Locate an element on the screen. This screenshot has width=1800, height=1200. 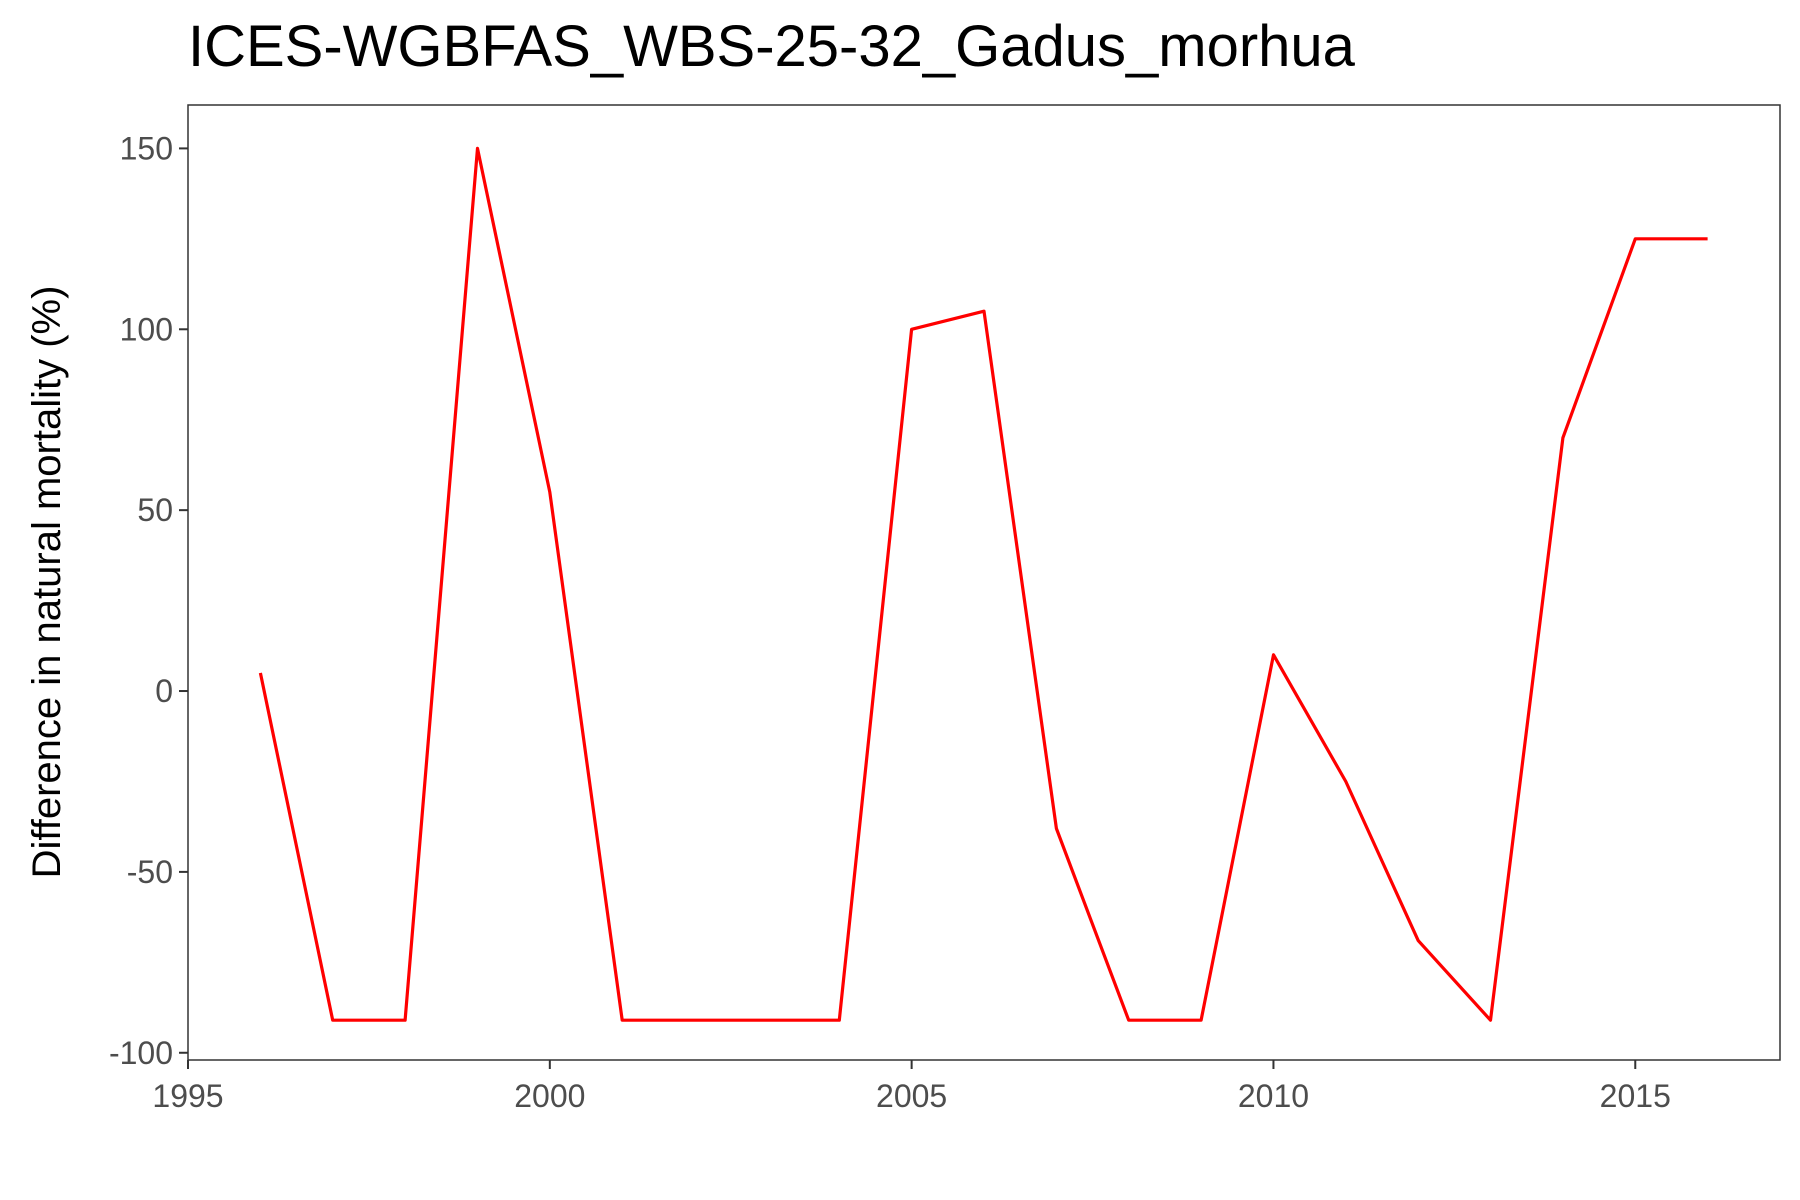
chart-title: ICES-WGBFAS_WBS-25-32_Gadus_morhua is located at coordinates (772, 46).